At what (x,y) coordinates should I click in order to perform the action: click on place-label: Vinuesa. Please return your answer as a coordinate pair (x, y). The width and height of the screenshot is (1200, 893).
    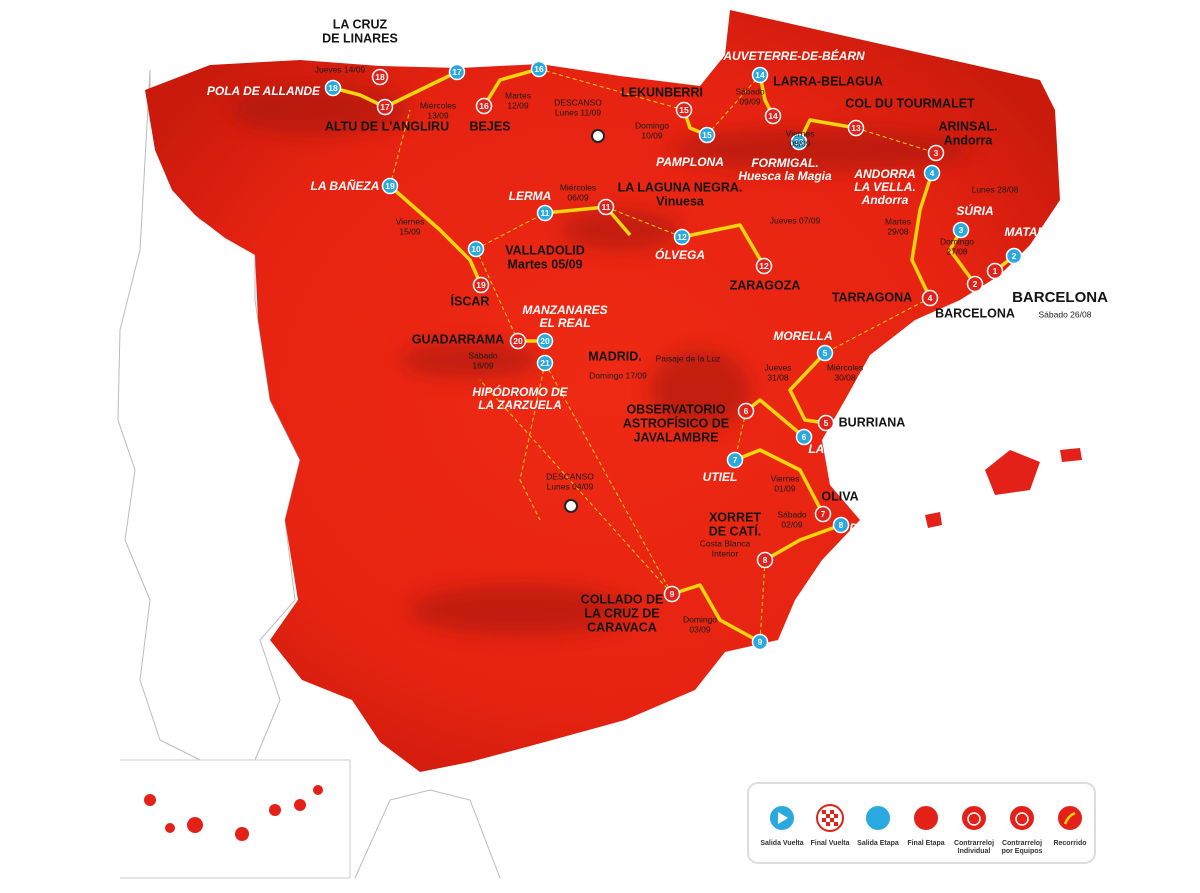
    Looking at the image, I should click on (680, 201).